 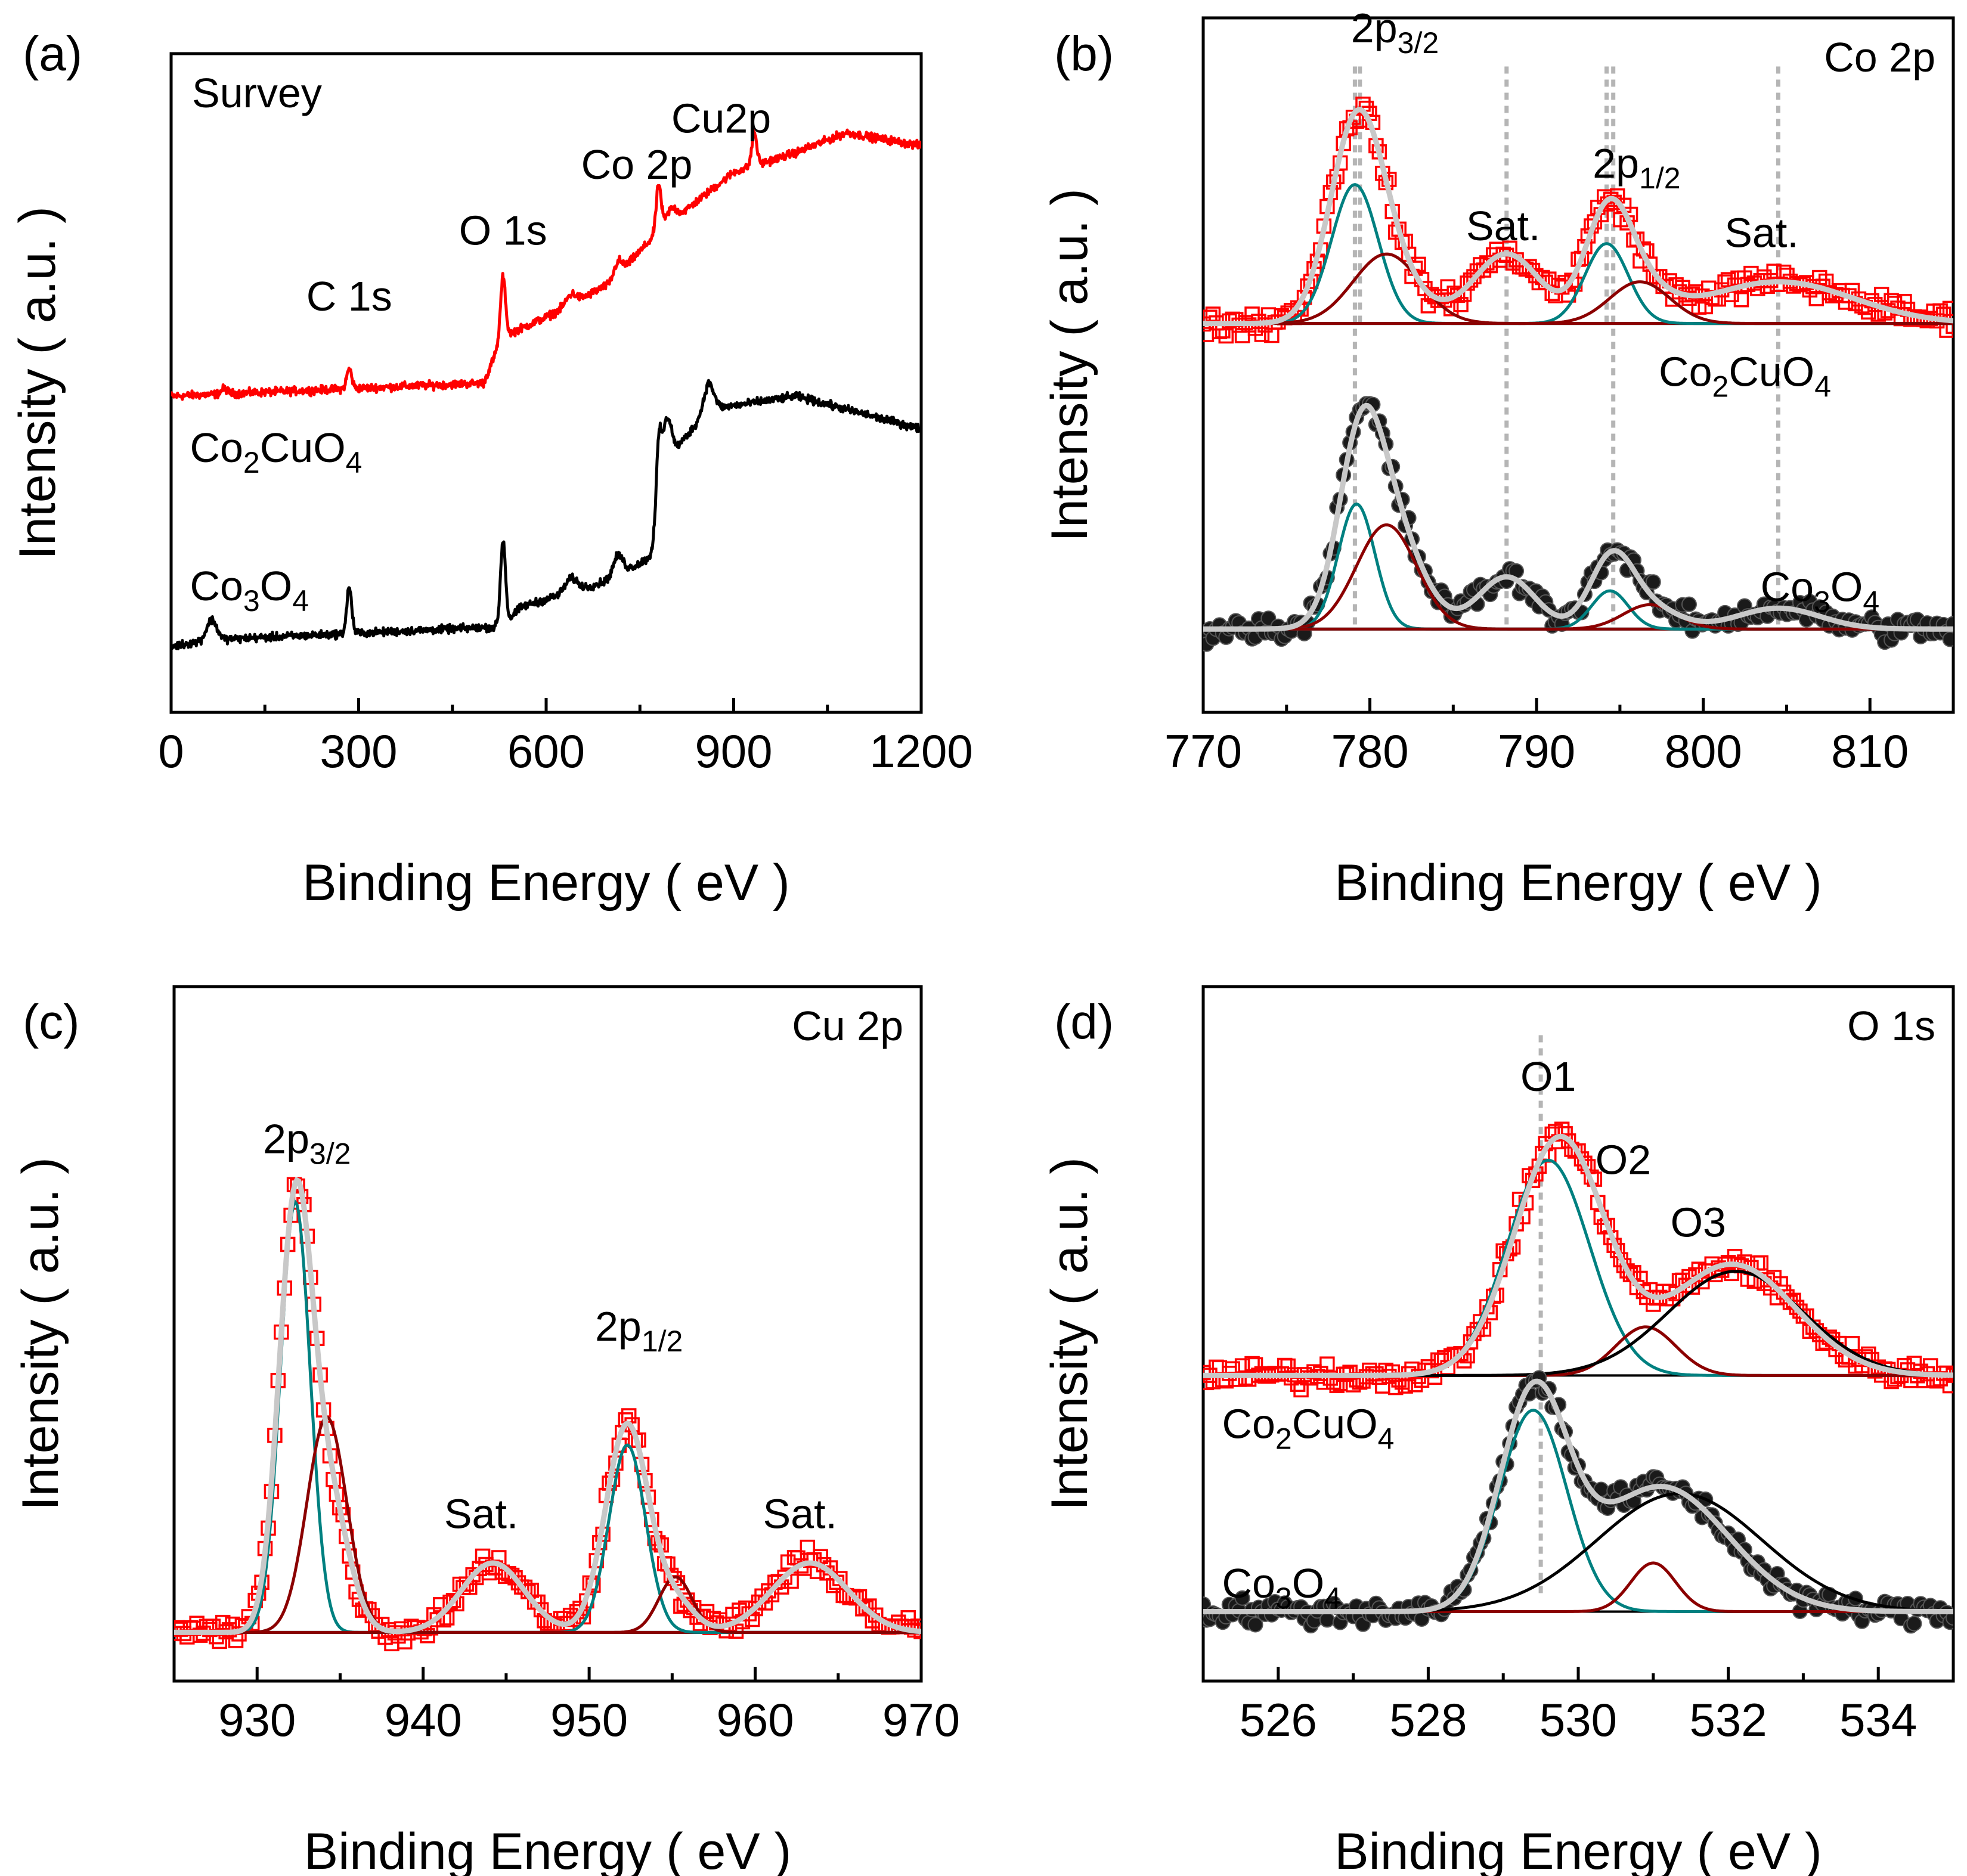 I want to click on x-tick-label: 800, so click(x=1703, y=751).